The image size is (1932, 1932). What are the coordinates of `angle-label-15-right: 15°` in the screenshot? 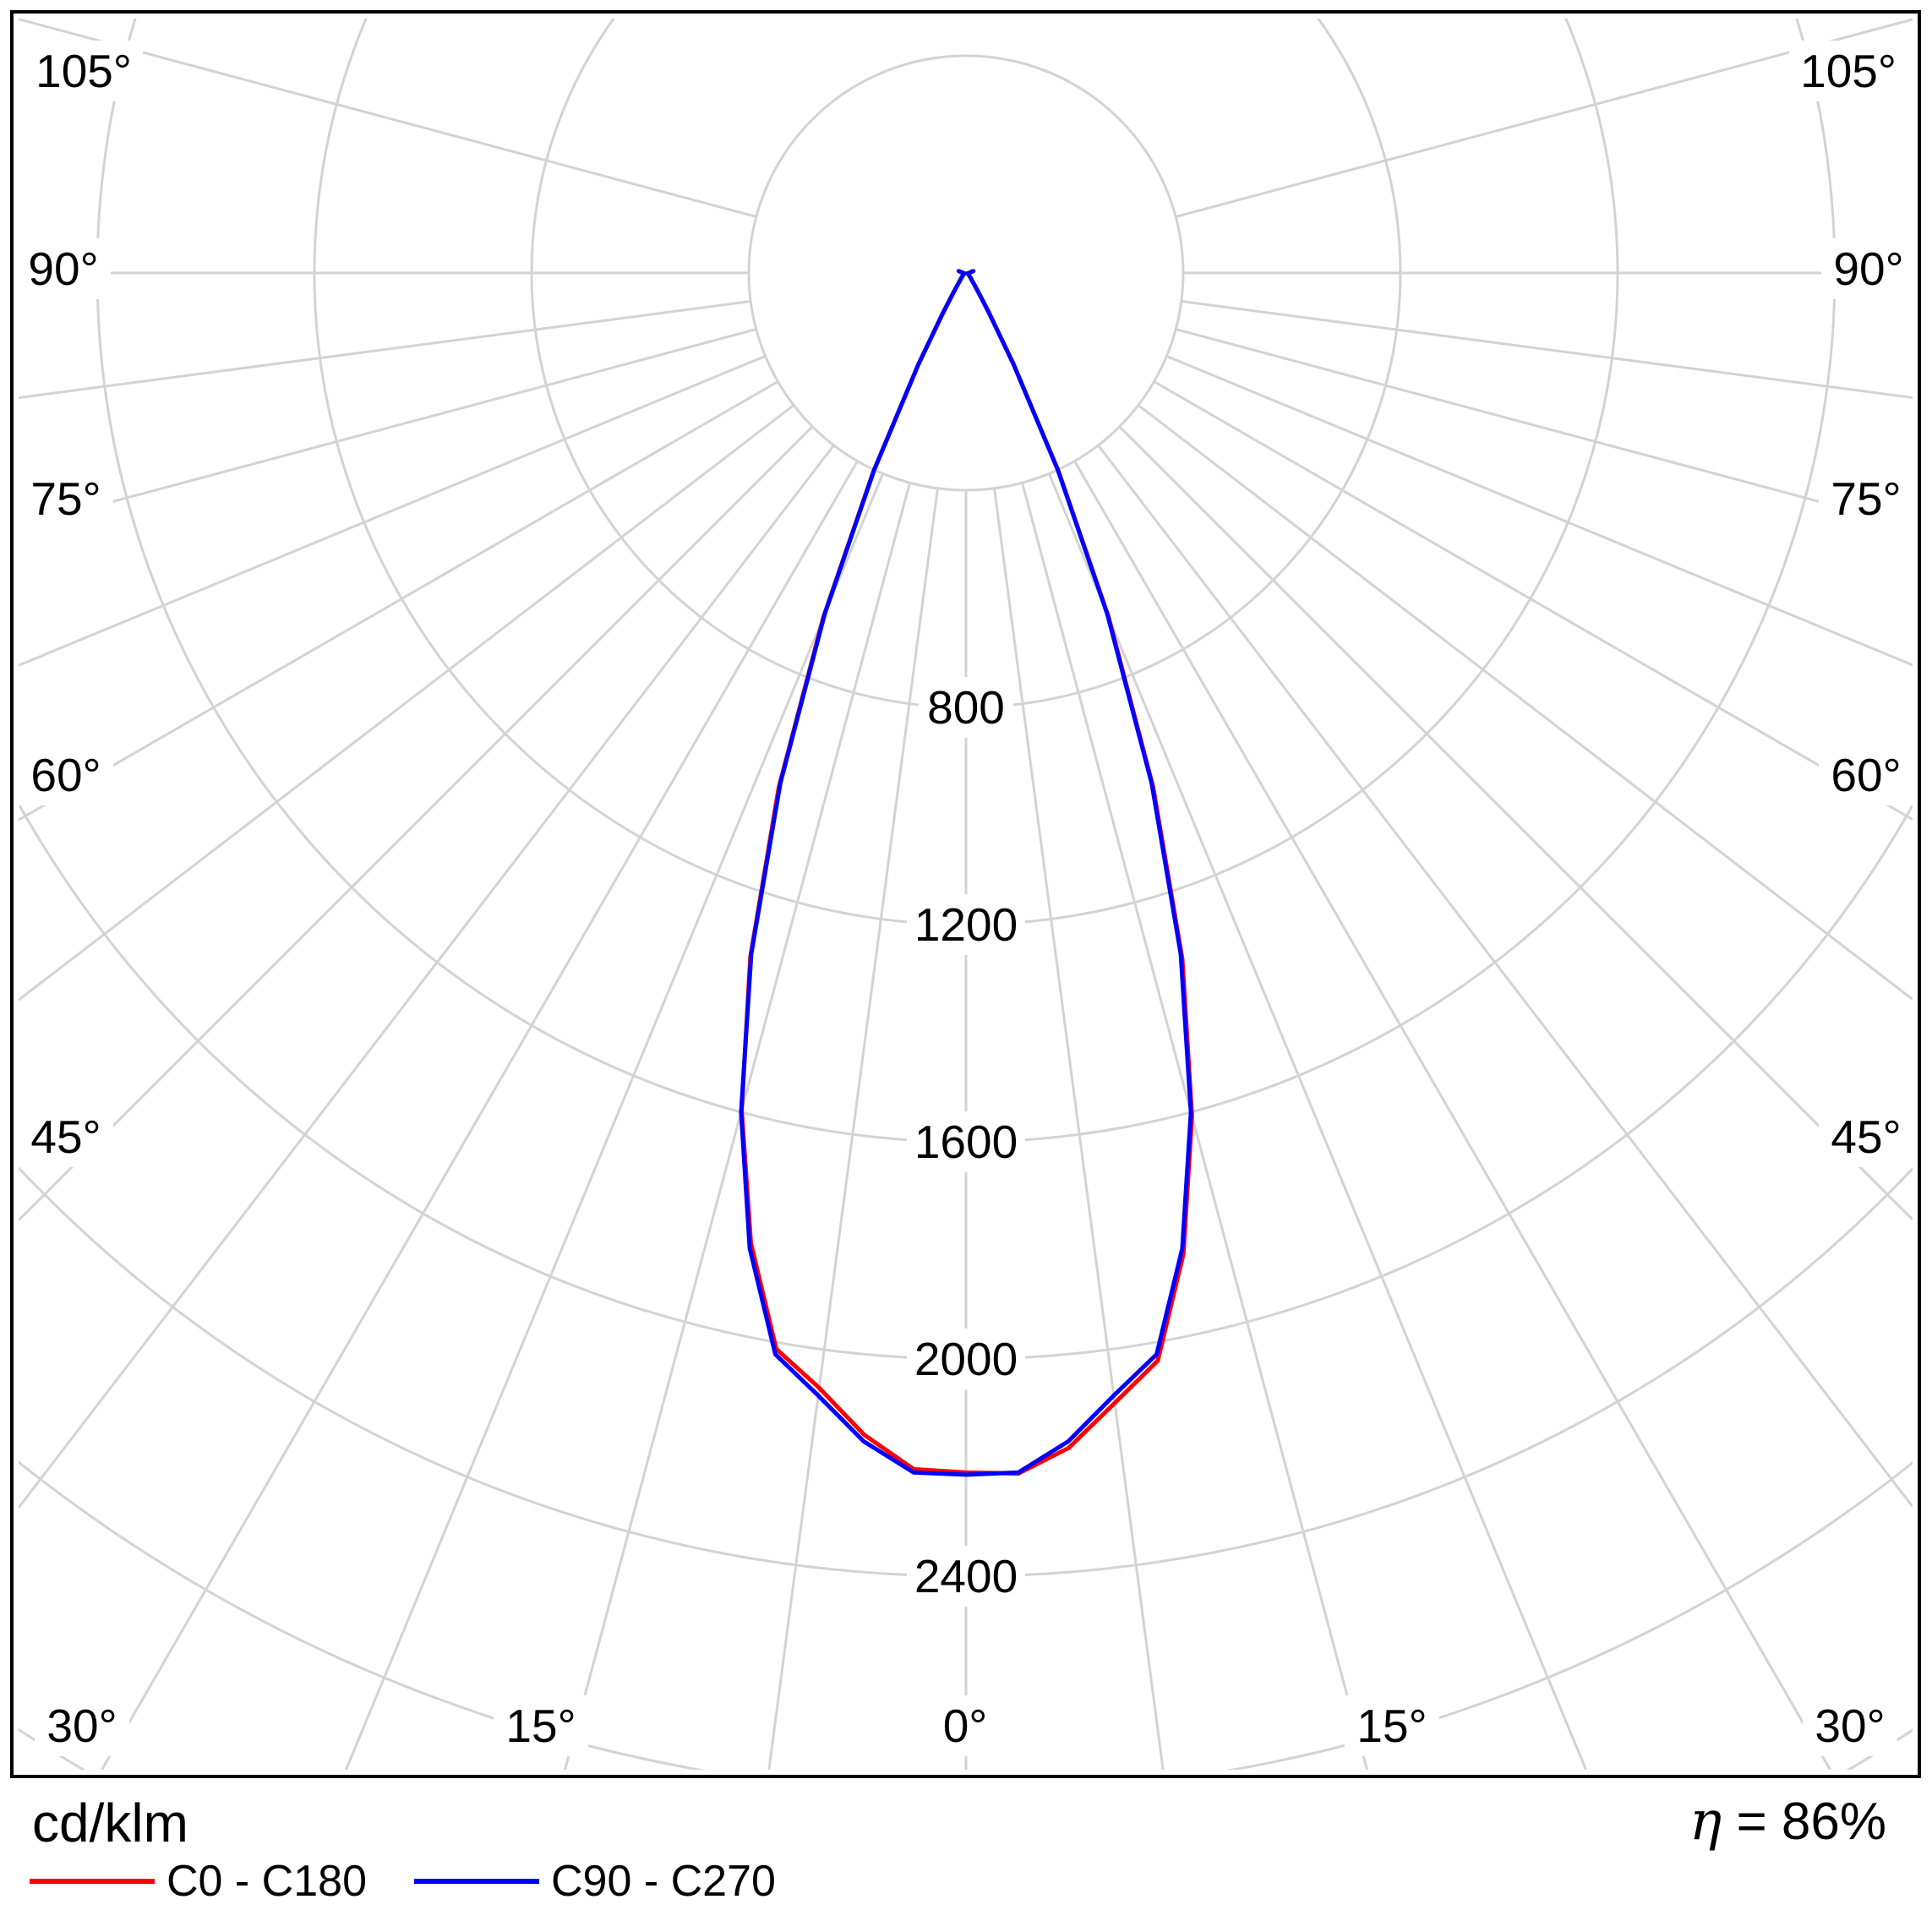 It's located at (1391, 1726).